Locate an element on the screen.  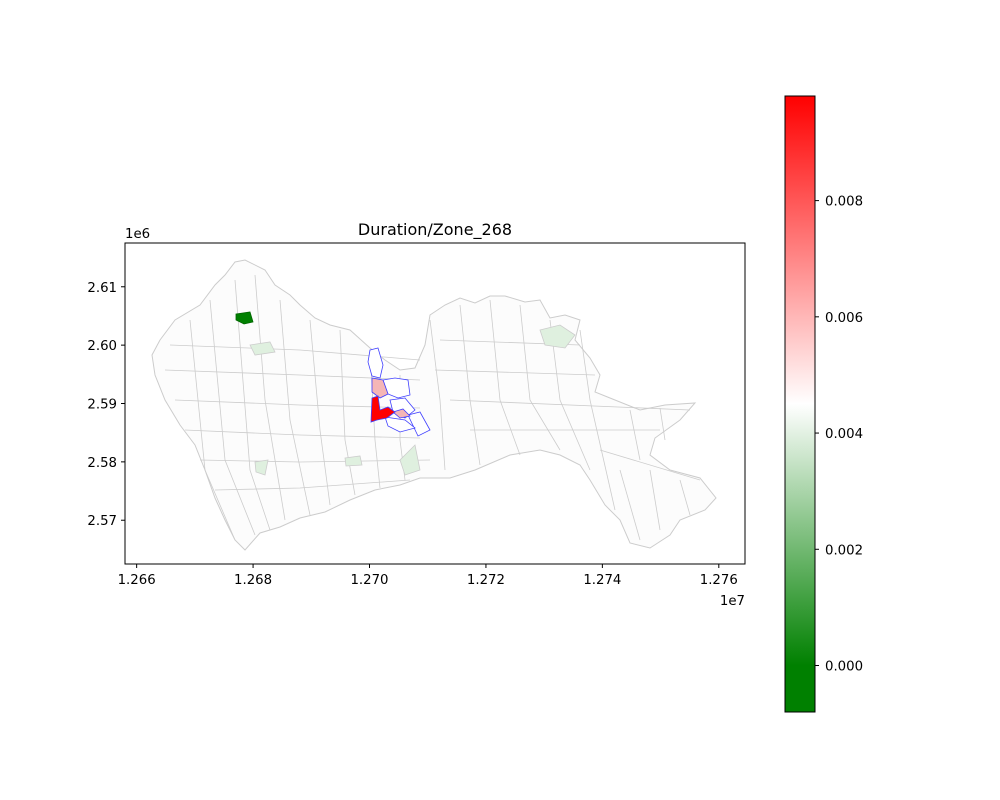
x-offset-label: 1e7 is located at coordinates (732, 601).